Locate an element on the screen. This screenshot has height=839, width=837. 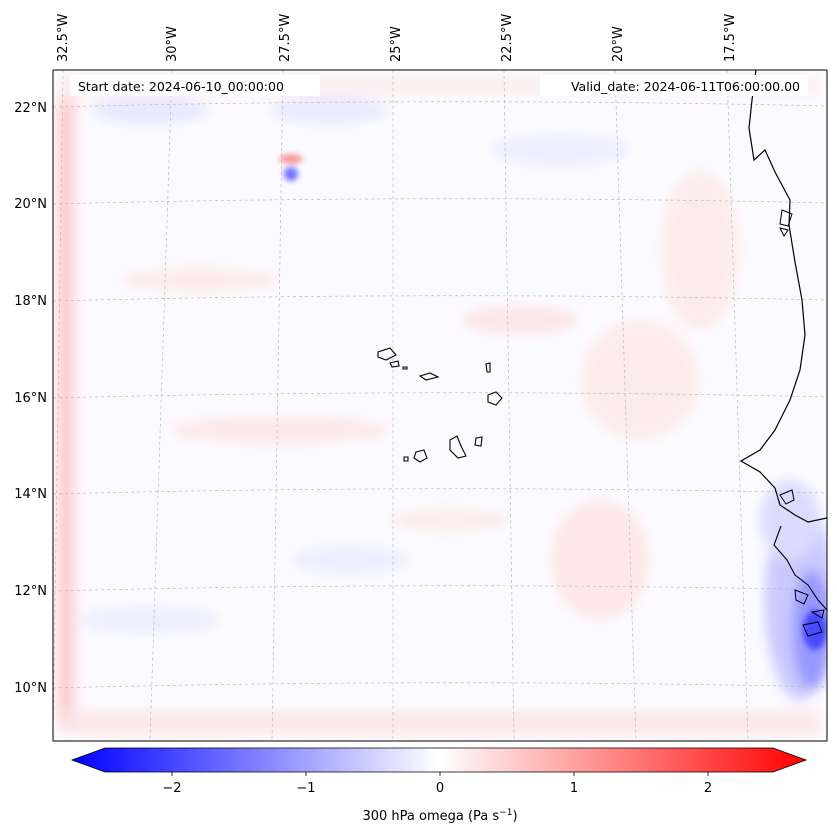
lon-label: 22.5°W is located at coordinates (507, 38).